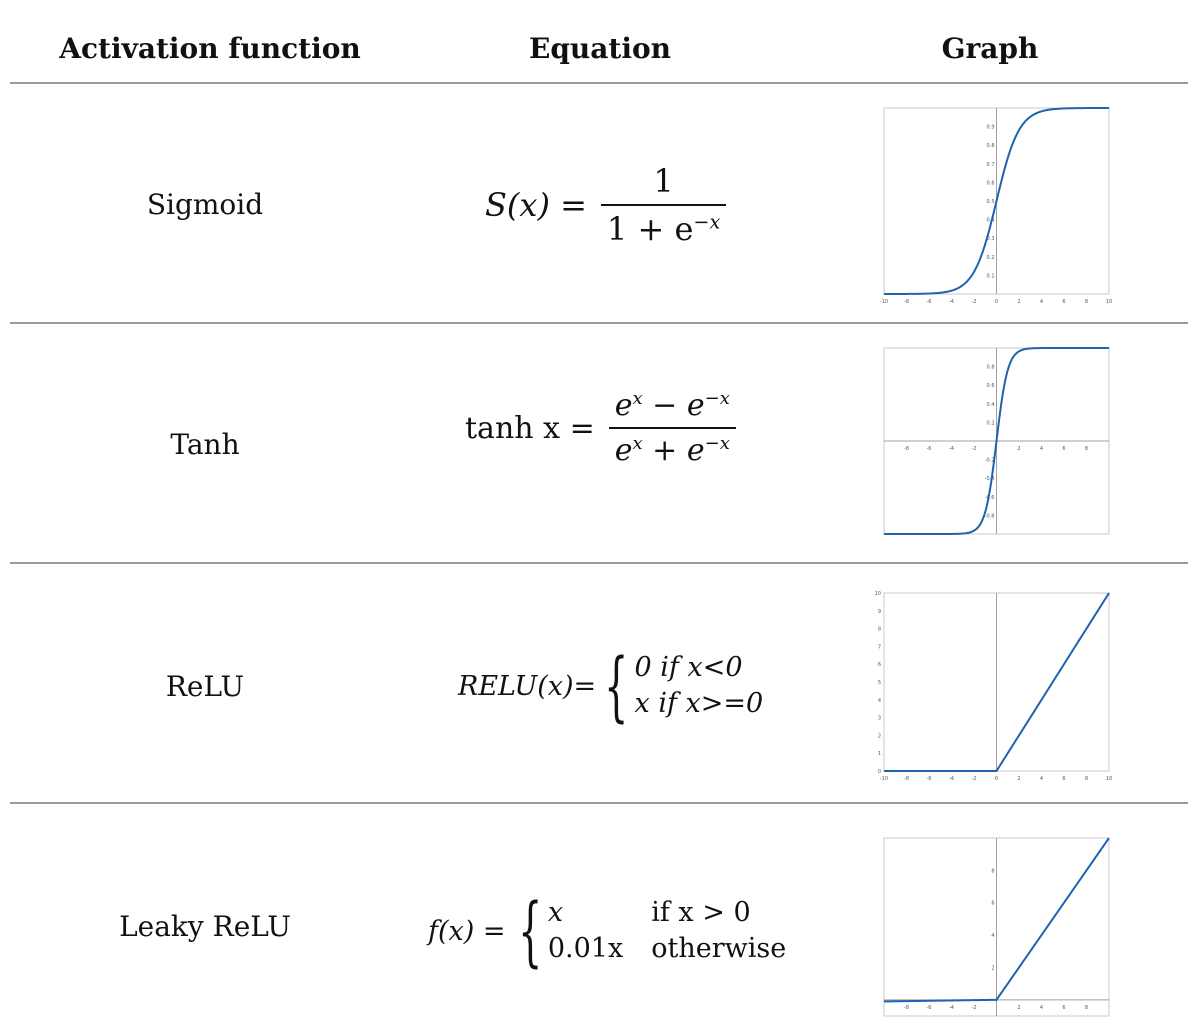 The height and width of the screenshot is (1035, 1200). What do you see at coordinates (555, 912) in the screenshot?
I see `equation-case-1-value: x` at bounding box center [555, 912].